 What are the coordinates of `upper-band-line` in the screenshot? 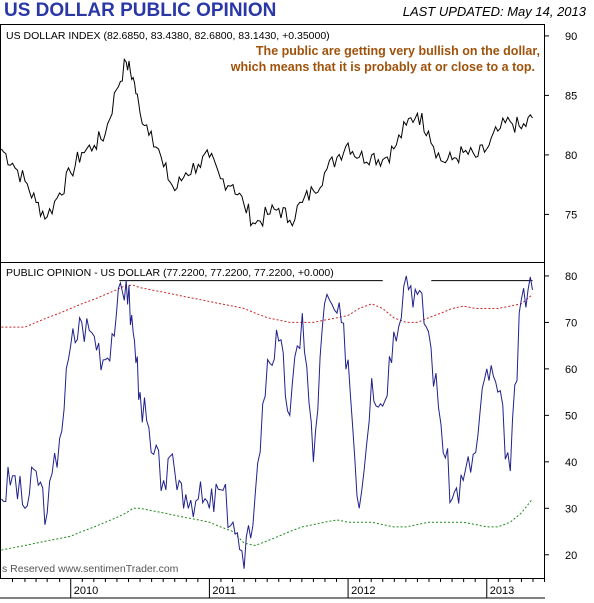 It's located at (267, 306).